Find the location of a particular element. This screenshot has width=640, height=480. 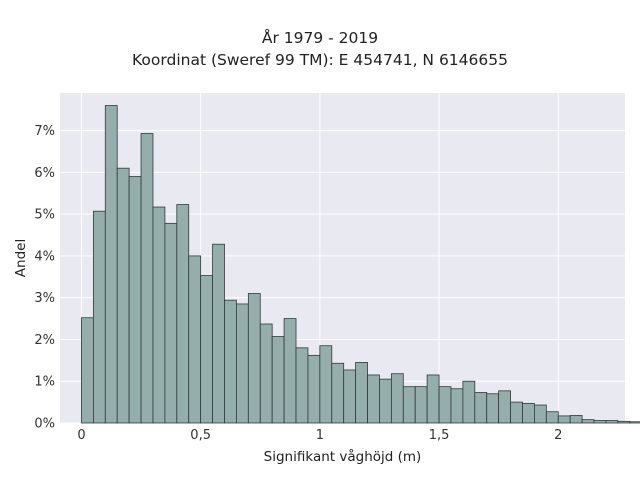

chart-title: År 1979 - 2019 is located at coordinates (320, 38).